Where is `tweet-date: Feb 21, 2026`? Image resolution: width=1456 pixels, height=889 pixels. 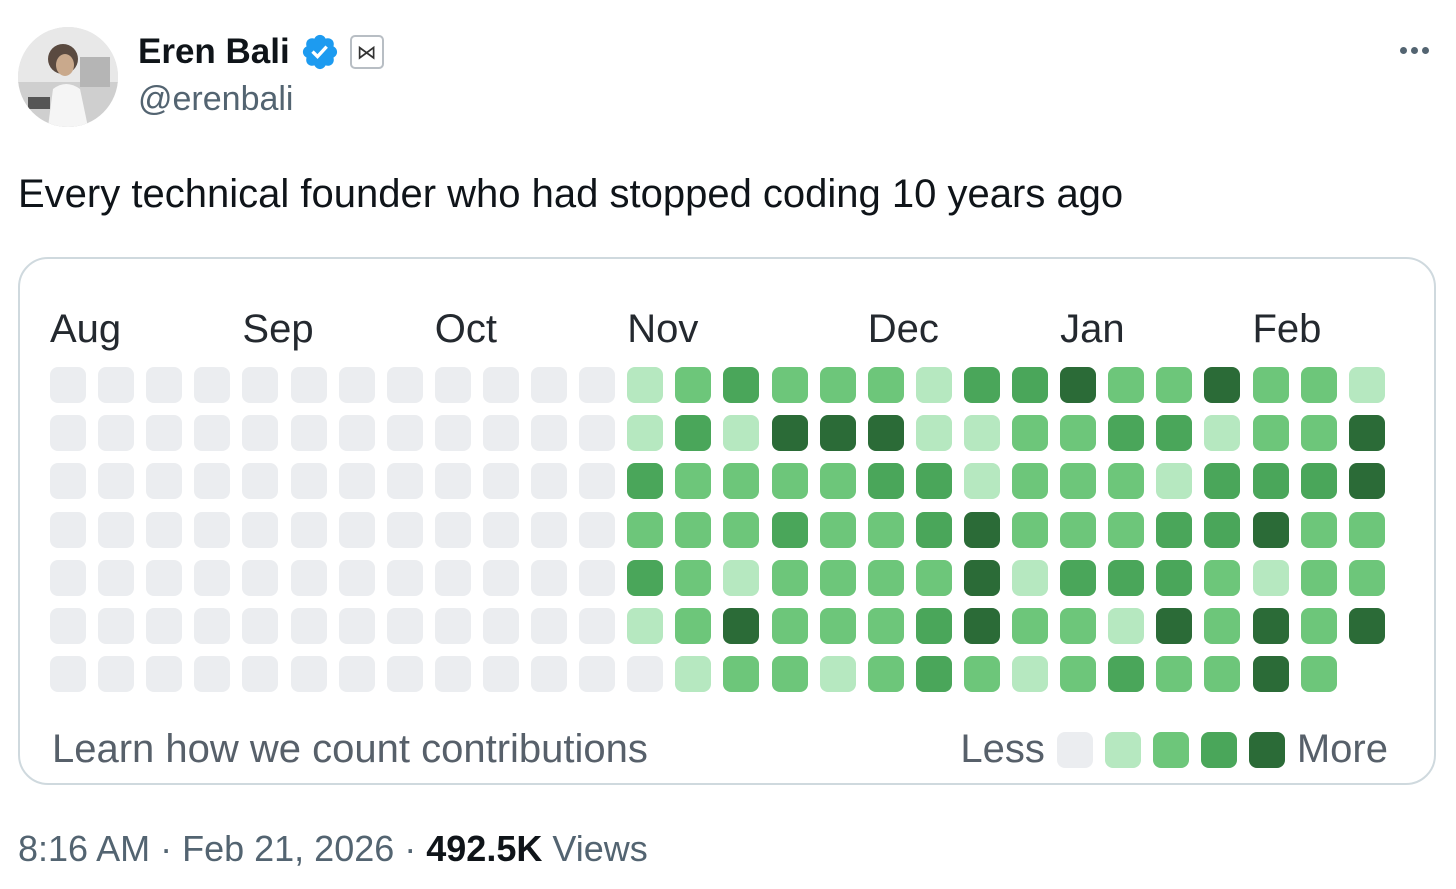
tweet-date: Feb 21, 2026 is located at coordinates (288, 848).